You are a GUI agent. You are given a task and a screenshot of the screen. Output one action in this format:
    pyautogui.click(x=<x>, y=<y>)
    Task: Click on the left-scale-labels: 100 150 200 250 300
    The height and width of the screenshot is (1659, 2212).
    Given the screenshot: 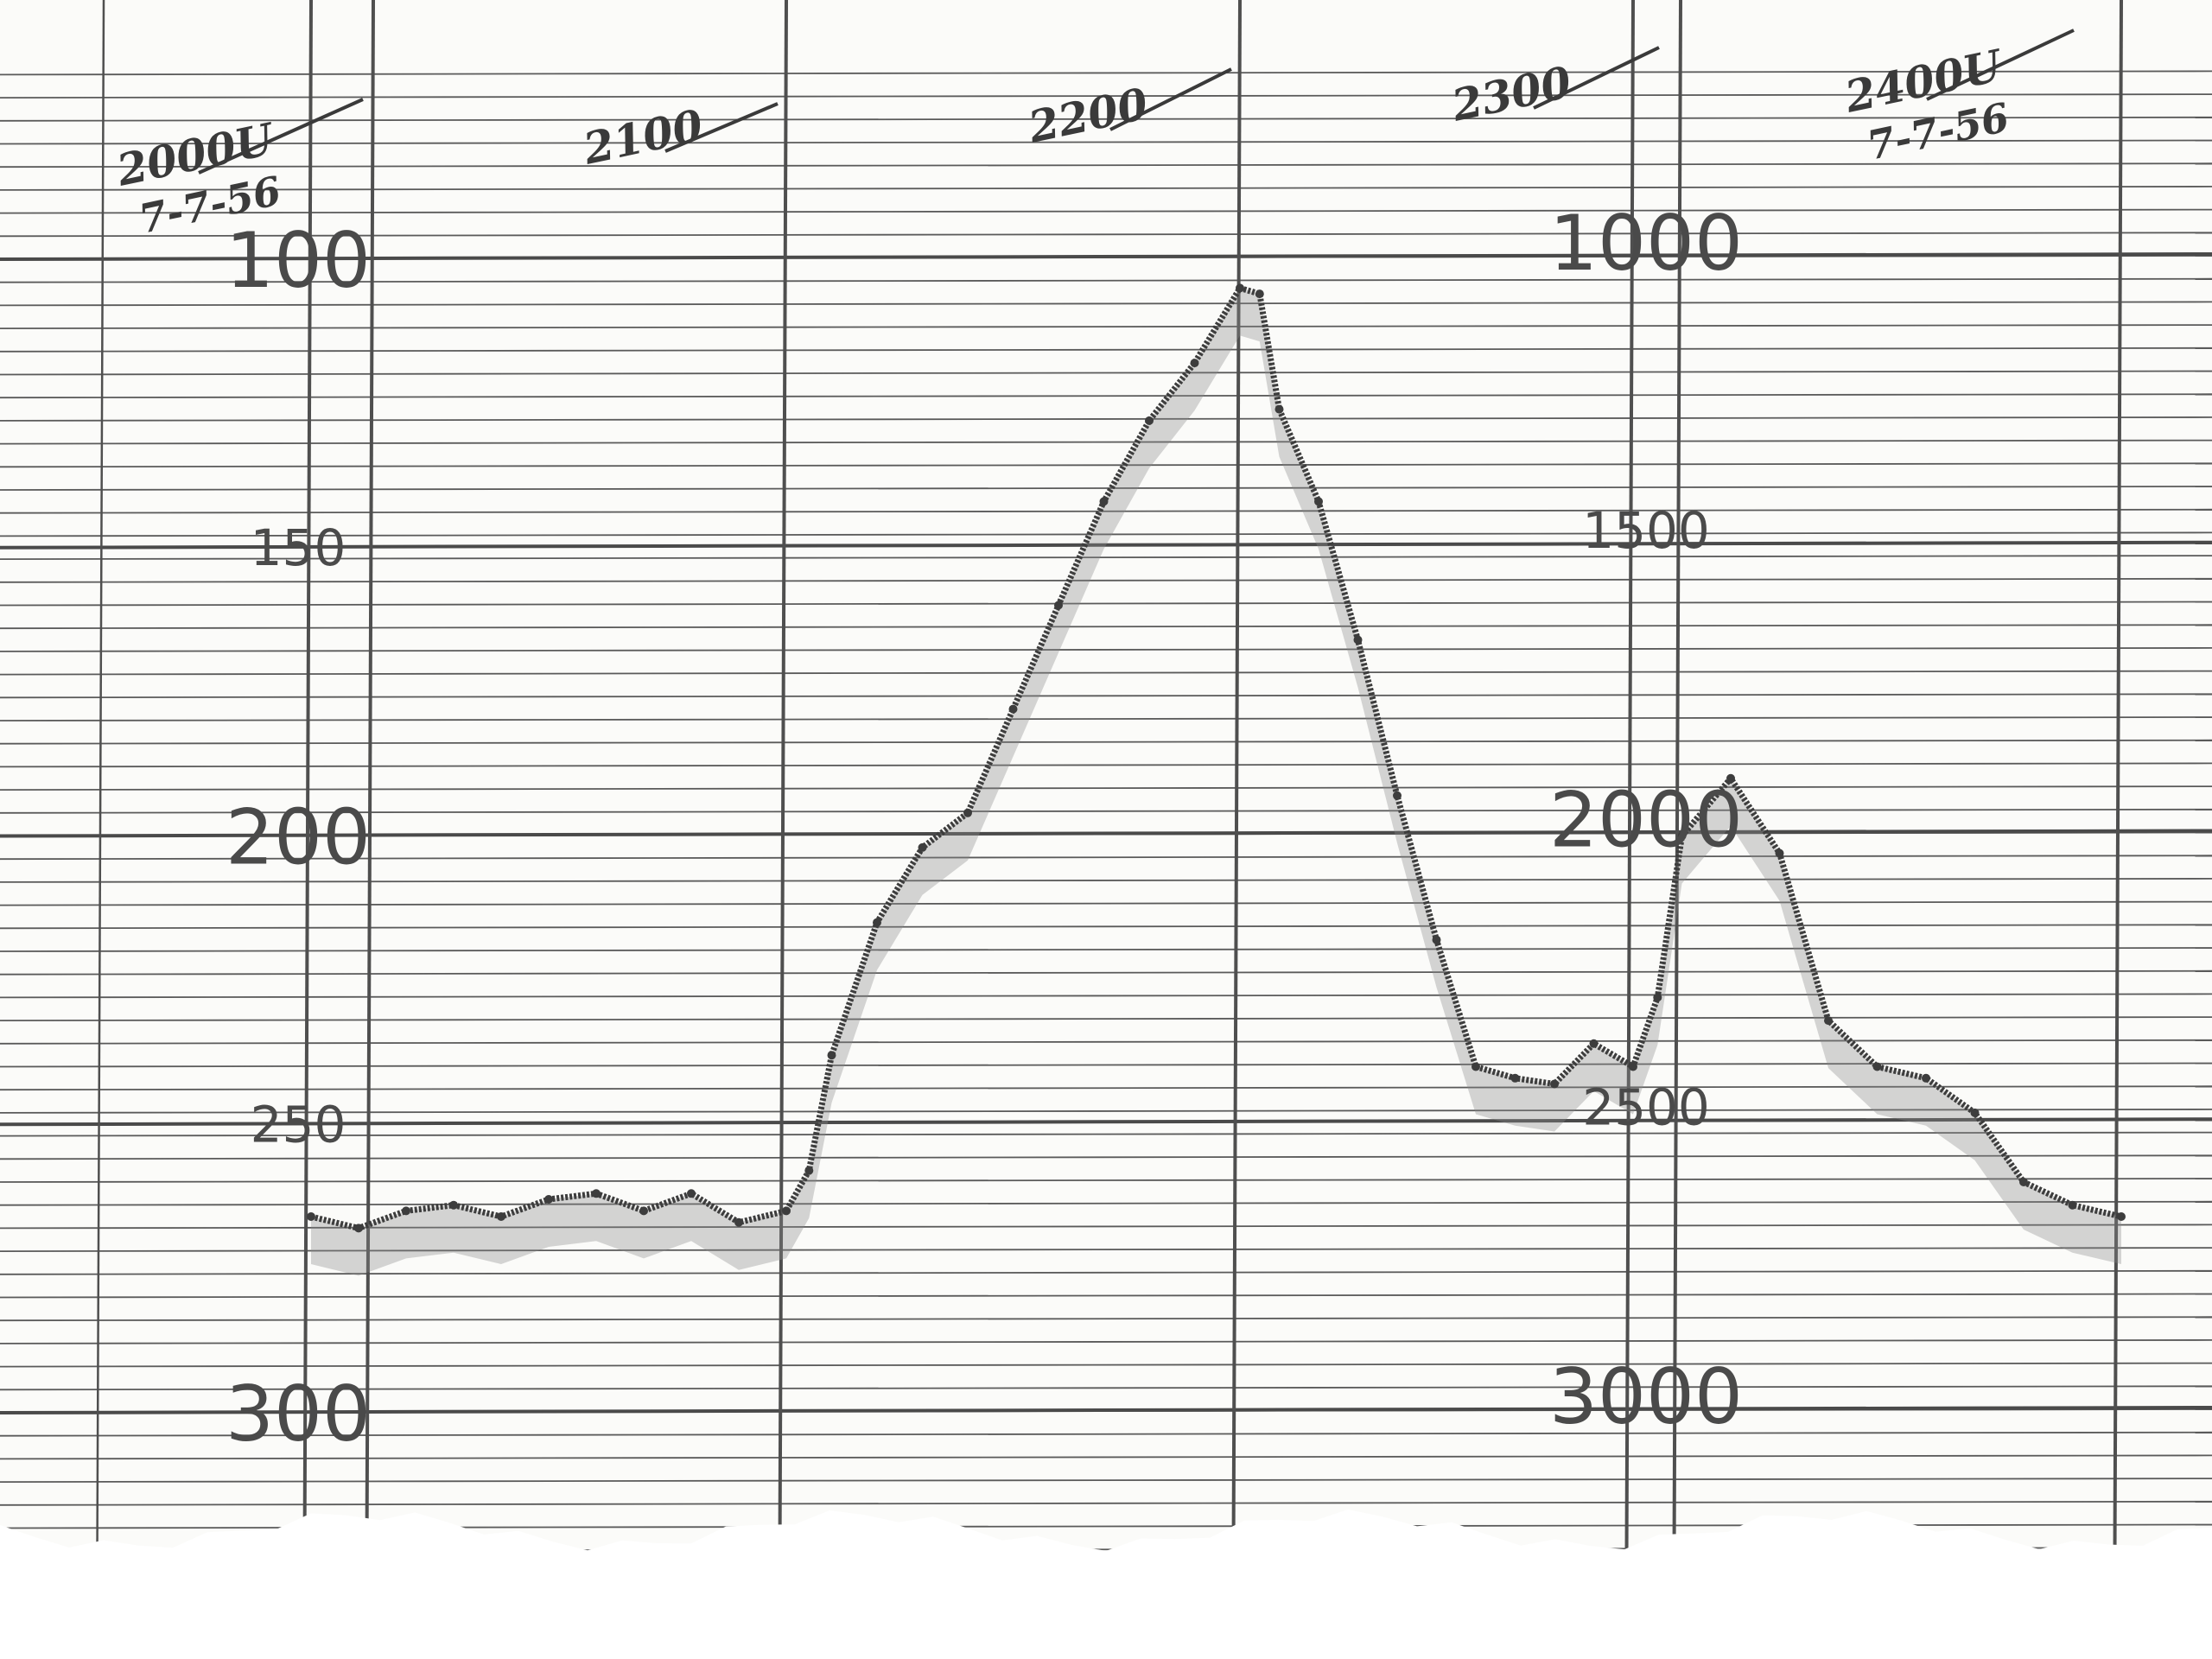 What is the action you would take?
    pyautogui.click(x=298, y=837)
    